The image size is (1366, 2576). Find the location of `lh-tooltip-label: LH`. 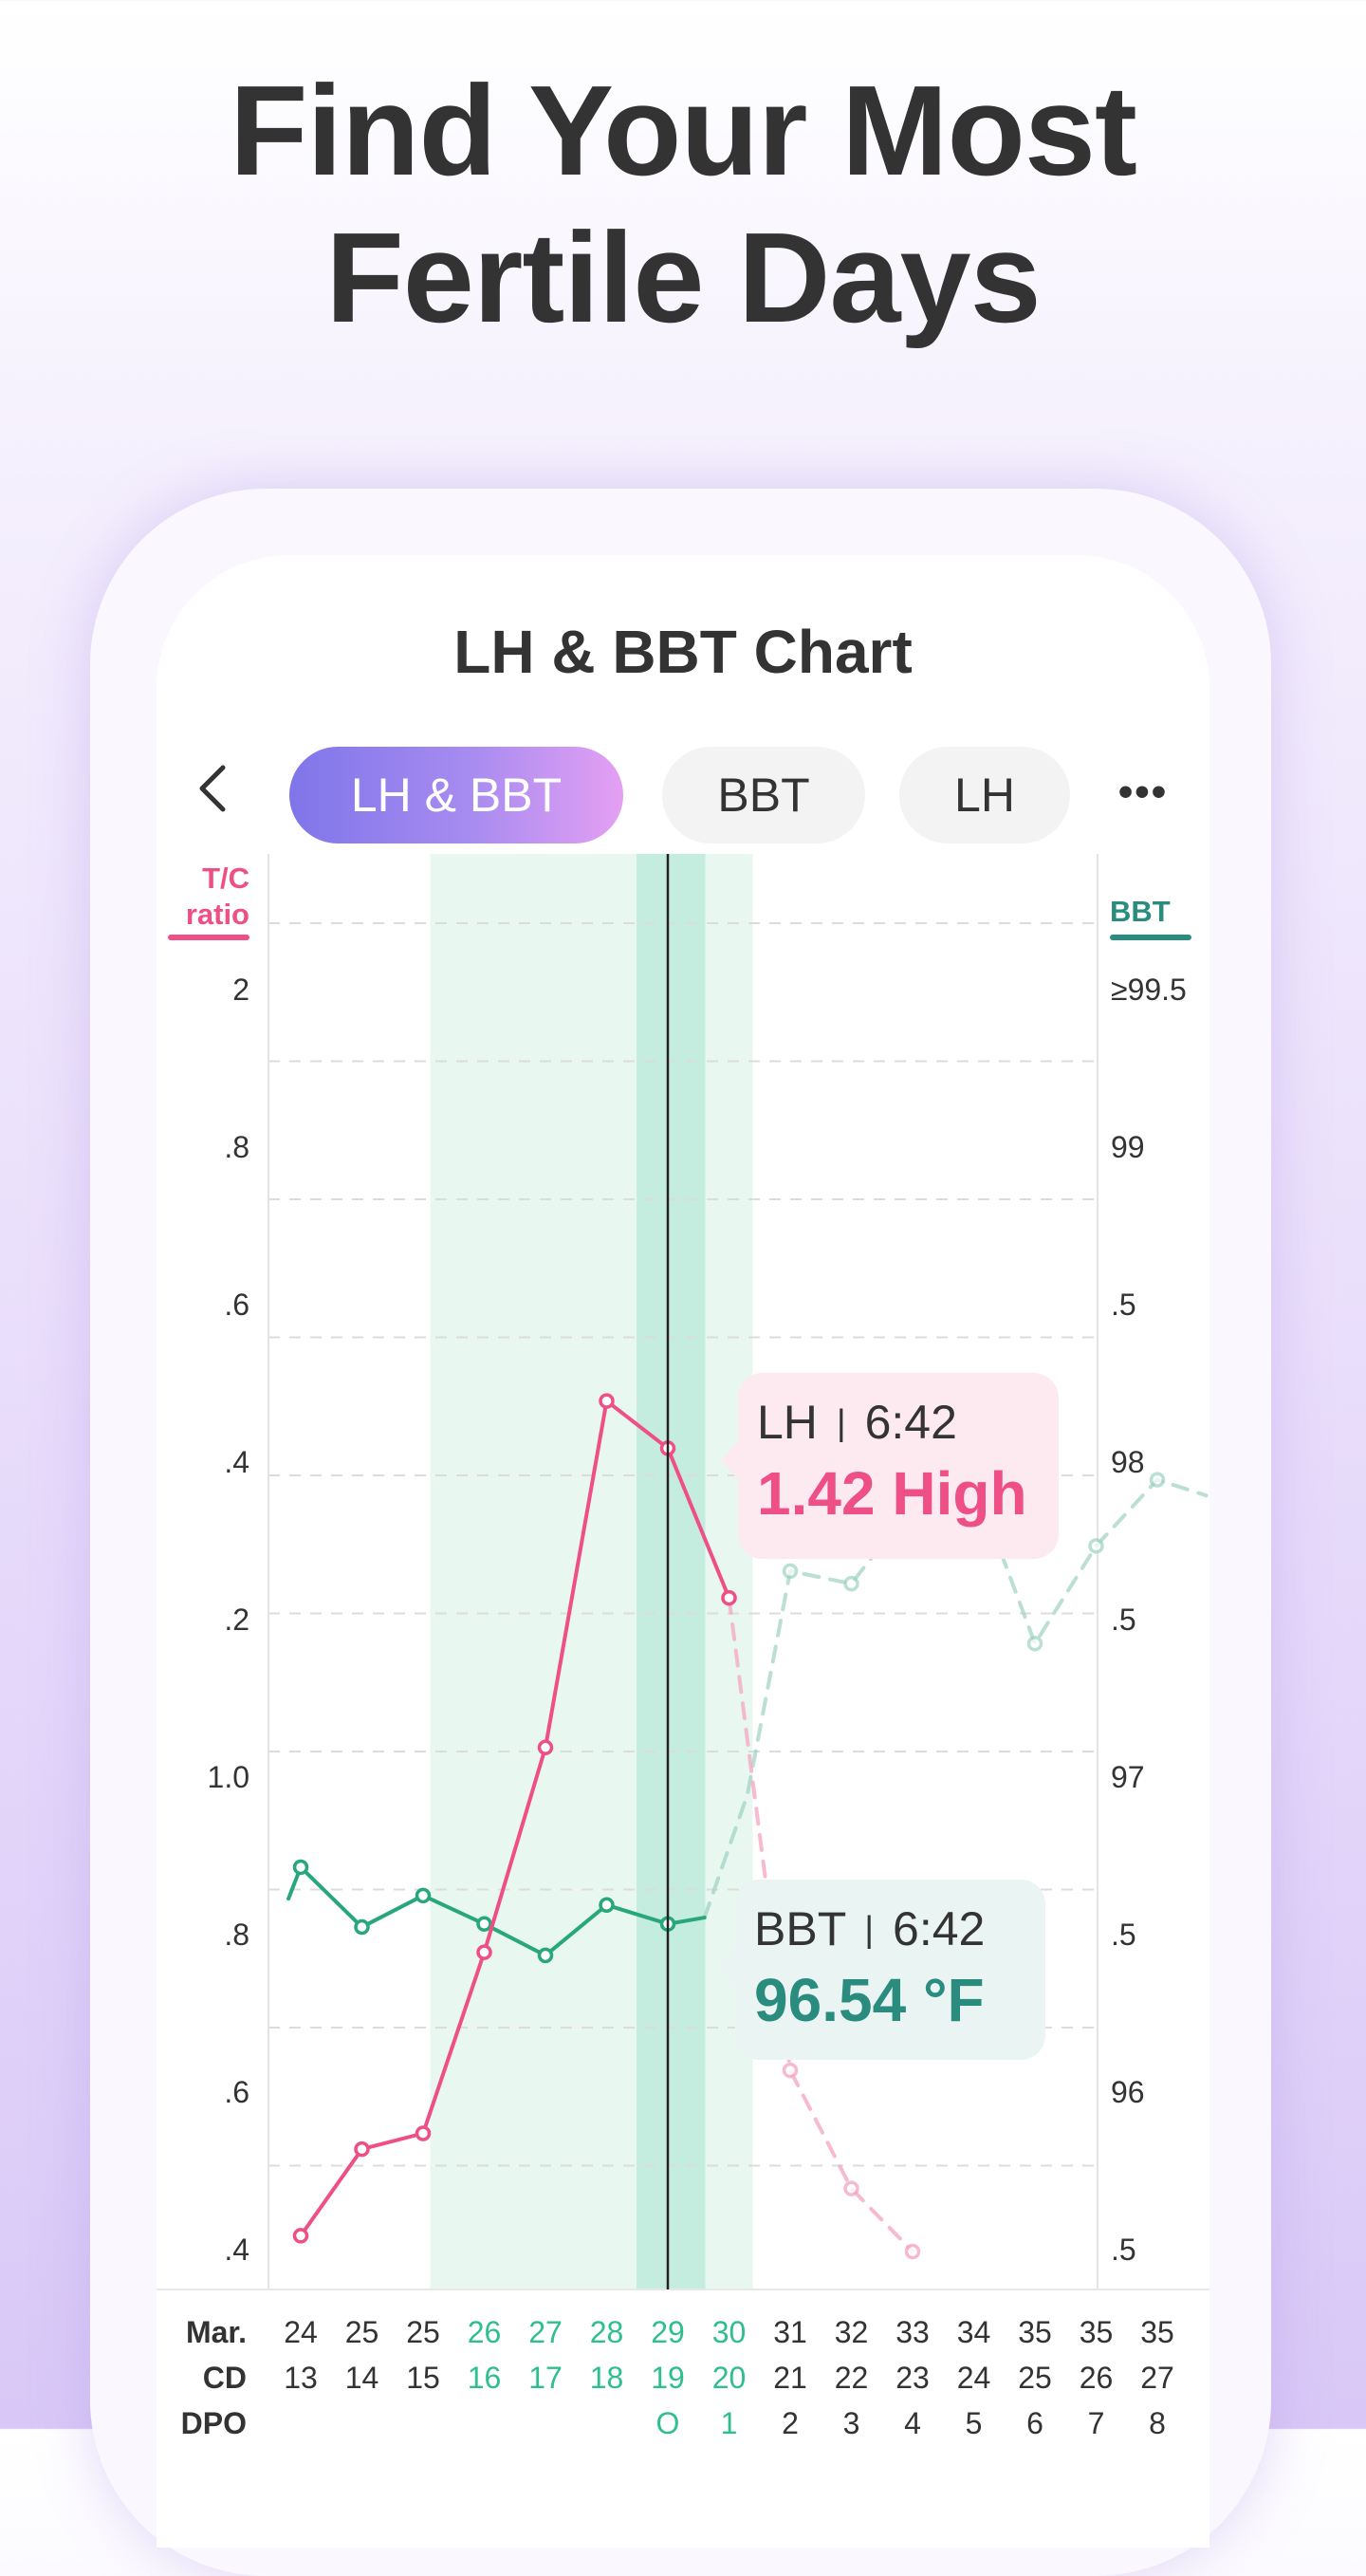

lh-tooltip-label: LH is located at coordinates (787, 1422).